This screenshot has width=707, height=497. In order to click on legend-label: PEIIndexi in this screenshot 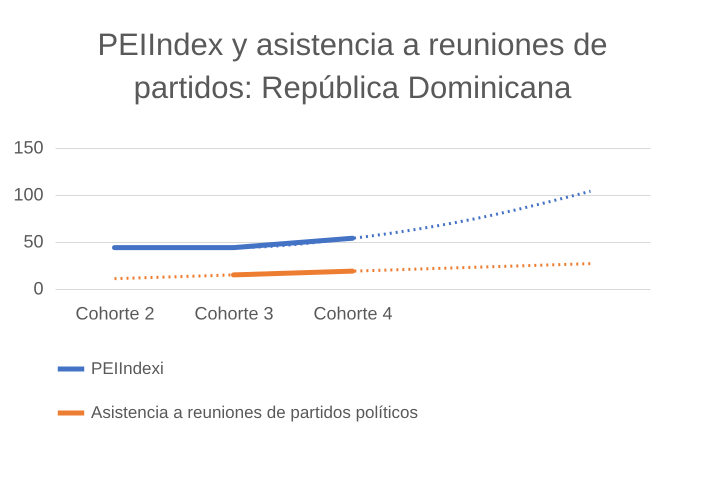, I will do `click(127, 368)`.